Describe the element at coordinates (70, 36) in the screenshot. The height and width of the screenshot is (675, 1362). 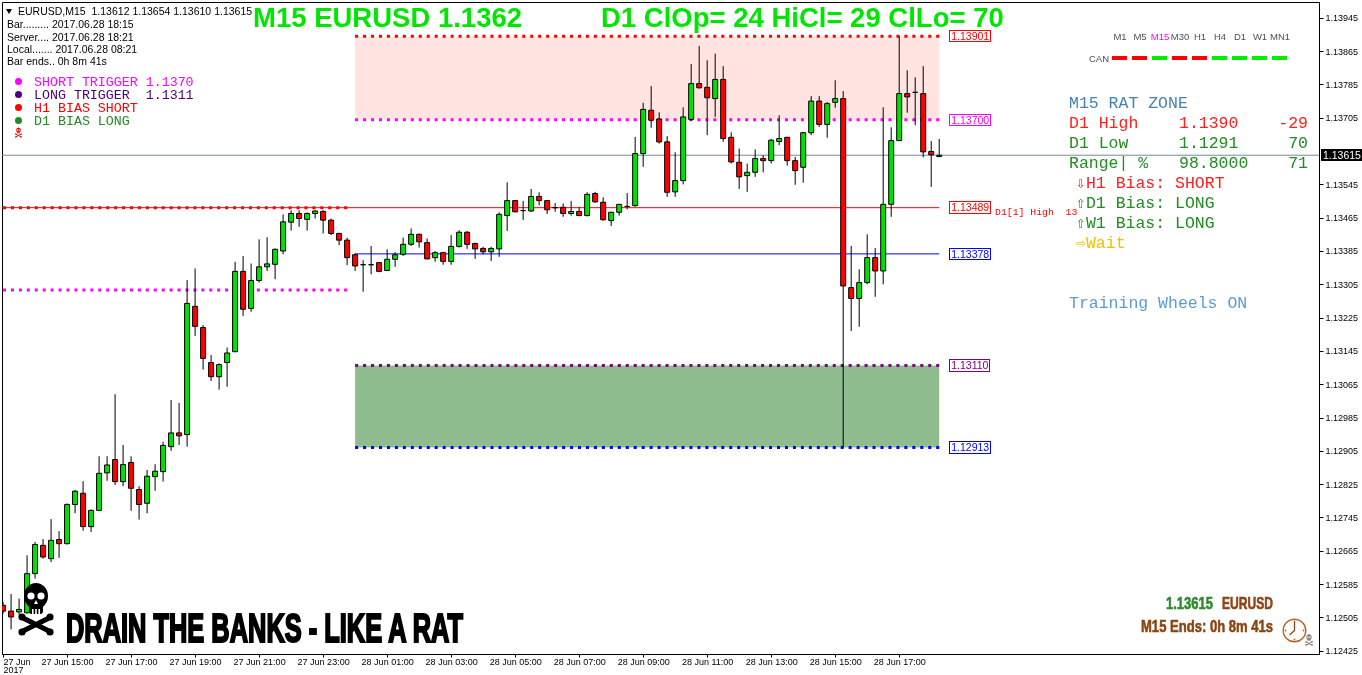
I see `annotation: Server.... 2017.06.28 18:21` at that location.